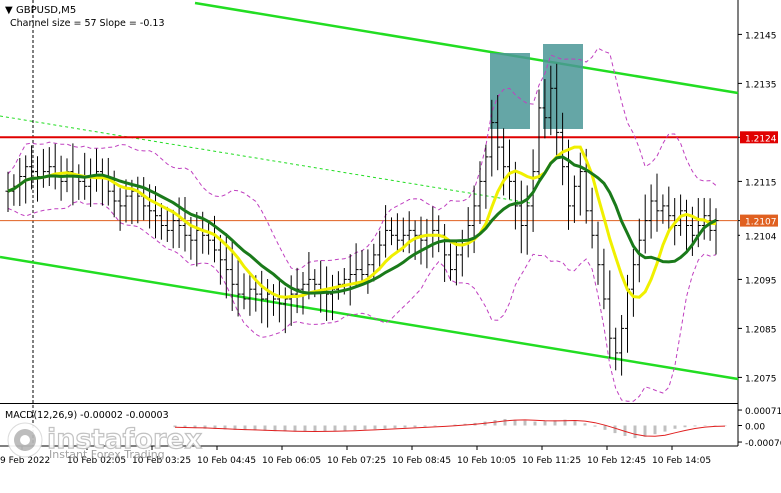  I want to click on time-tick-label: 10 Feb 07:25, so click(356, 461).